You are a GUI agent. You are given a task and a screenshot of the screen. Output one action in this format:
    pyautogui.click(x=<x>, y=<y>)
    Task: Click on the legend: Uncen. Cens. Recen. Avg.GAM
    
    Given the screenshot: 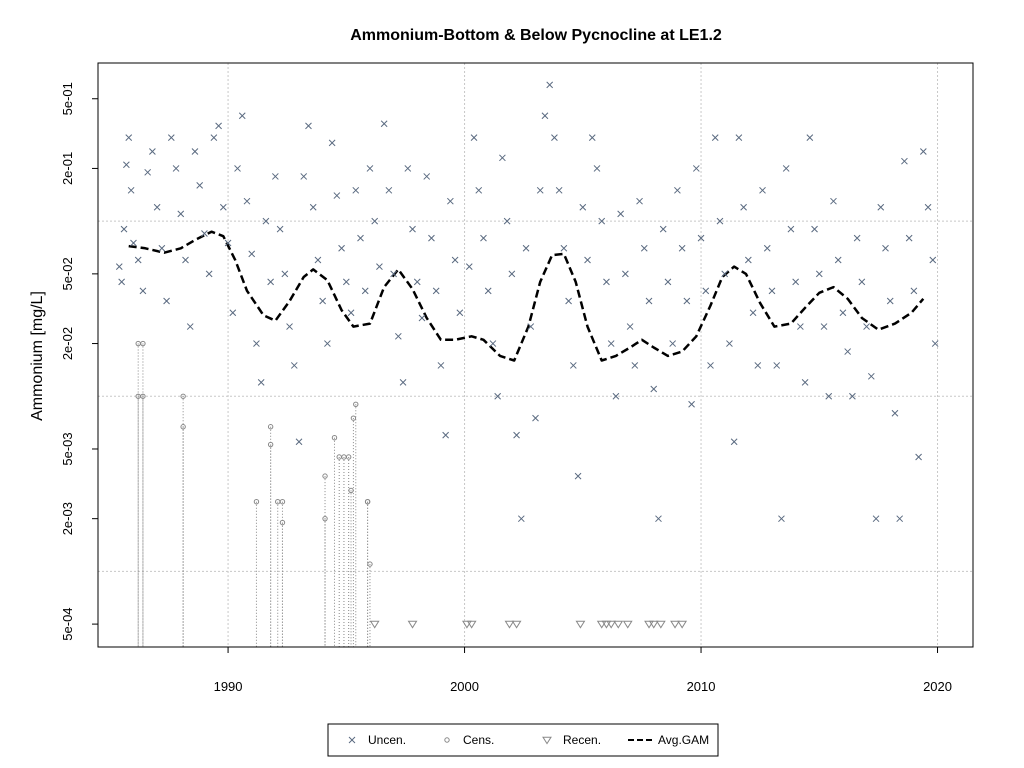 What is the action you would take?
    pyautogui.click(x=523, y=740)
    